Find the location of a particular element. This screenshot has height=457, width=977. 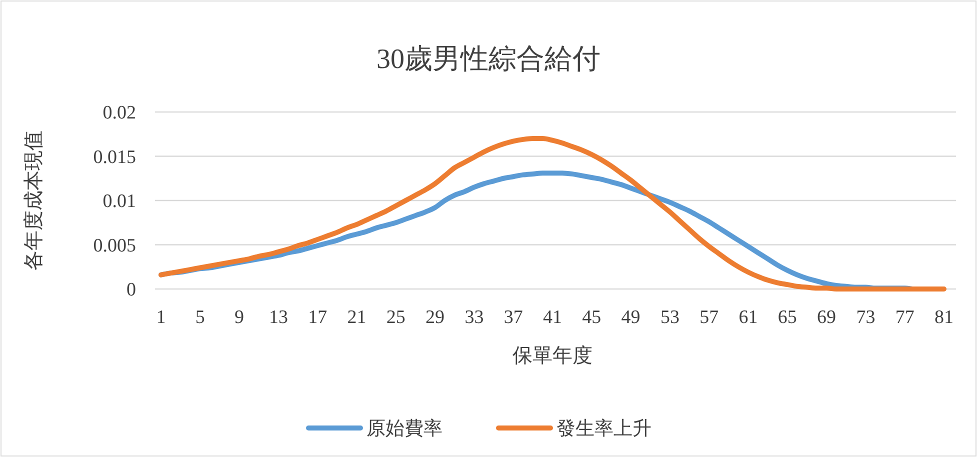

x-axis-title: 保單年度 is located at coordinates (552, 356).